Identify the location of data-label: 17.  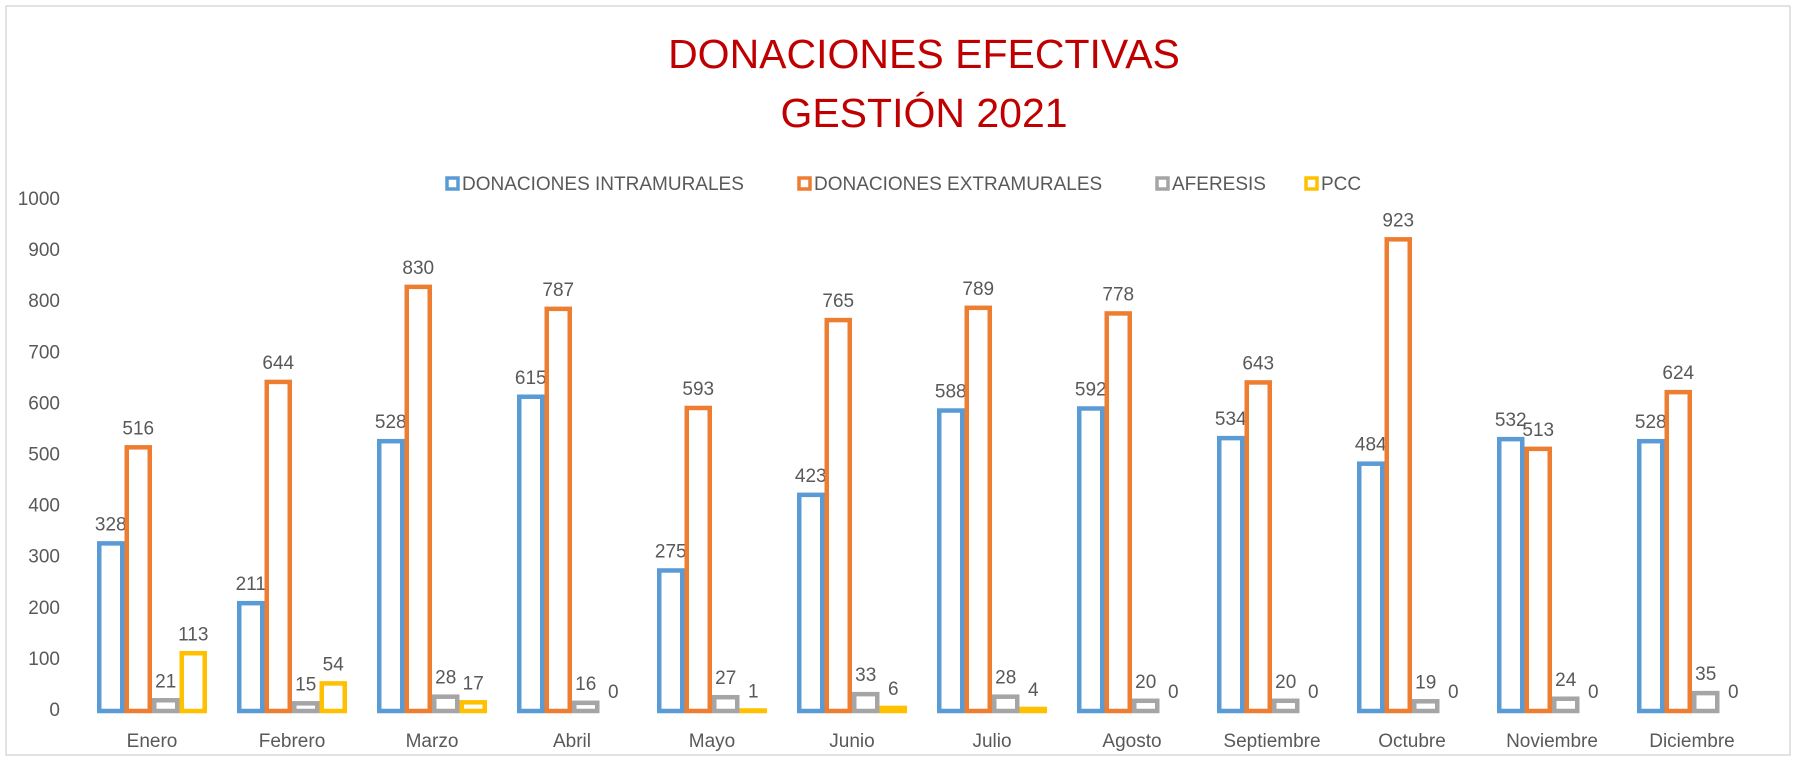
(473, 683).